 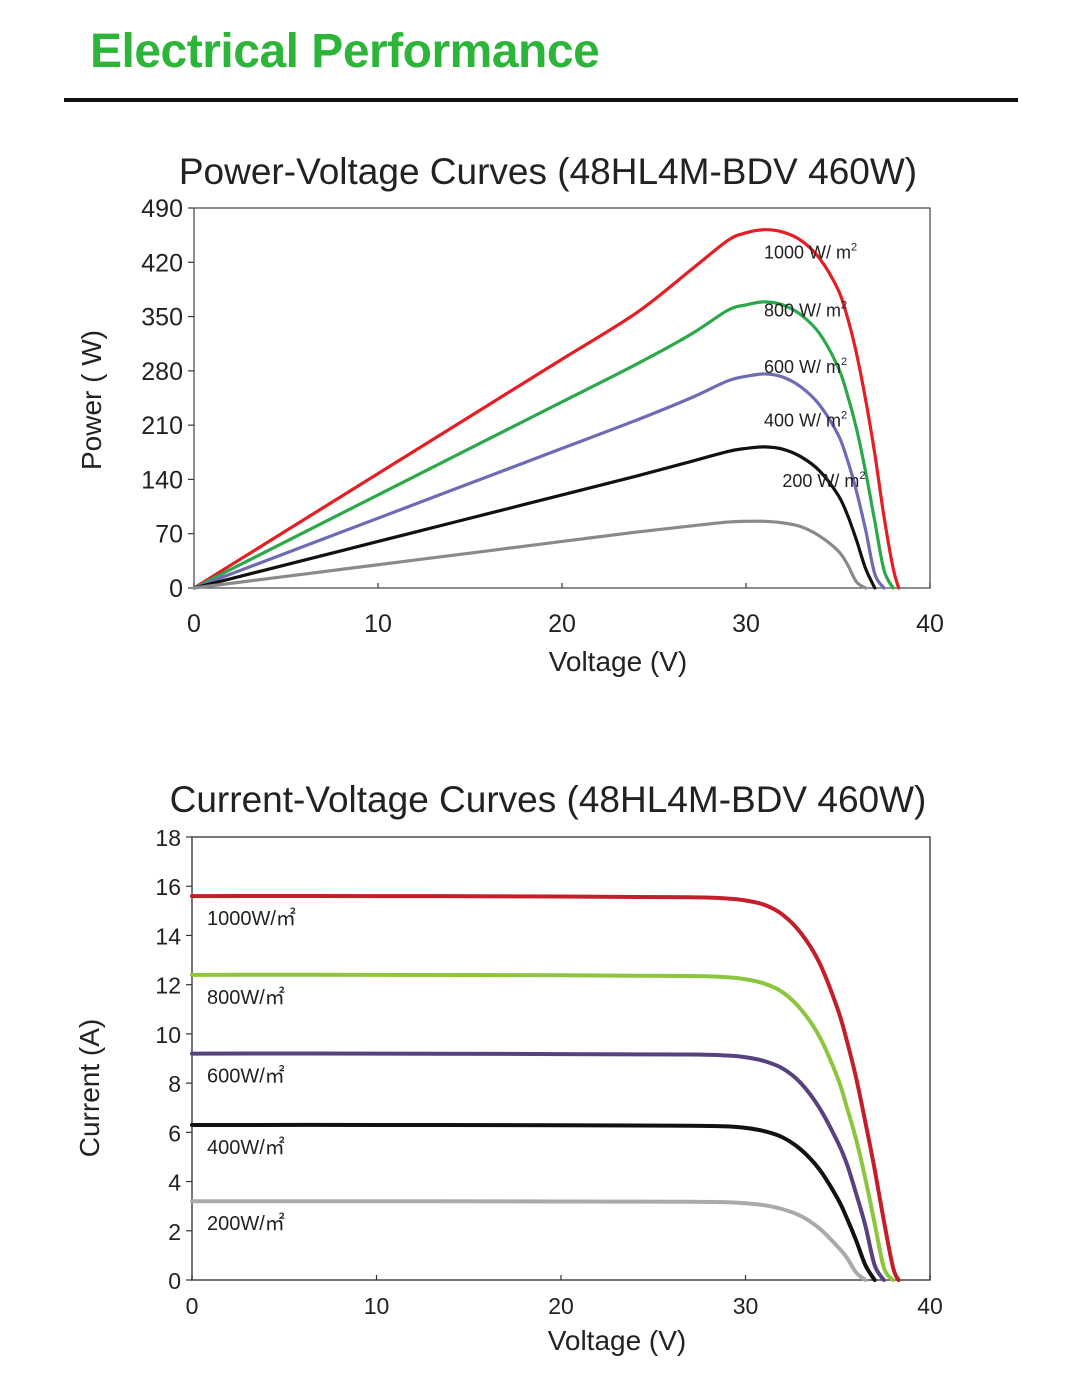 I want to click on pv-y-tick-label: 420, so click(x=162, y=263).